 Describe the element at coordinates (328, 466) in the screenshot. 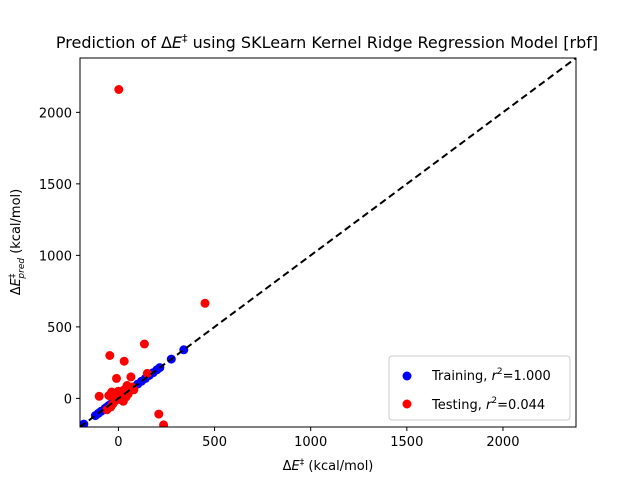

I see `x-axis-label: ΔE‡ (kcal/mol)` at that location.